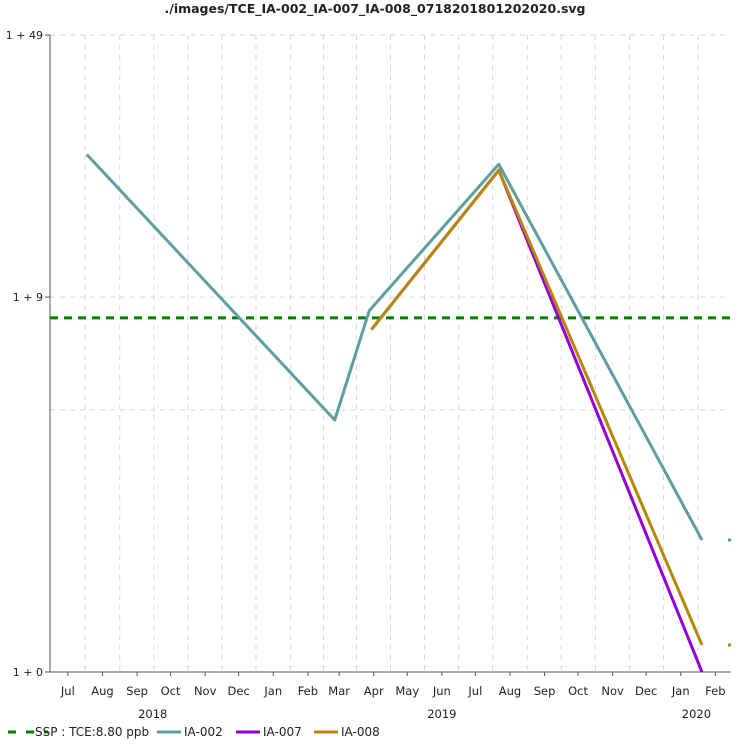  What do you see at coordinates (339, 691) in the screenshot?
I see `x-tick-label: Mar` at bounding box center [339, 691].